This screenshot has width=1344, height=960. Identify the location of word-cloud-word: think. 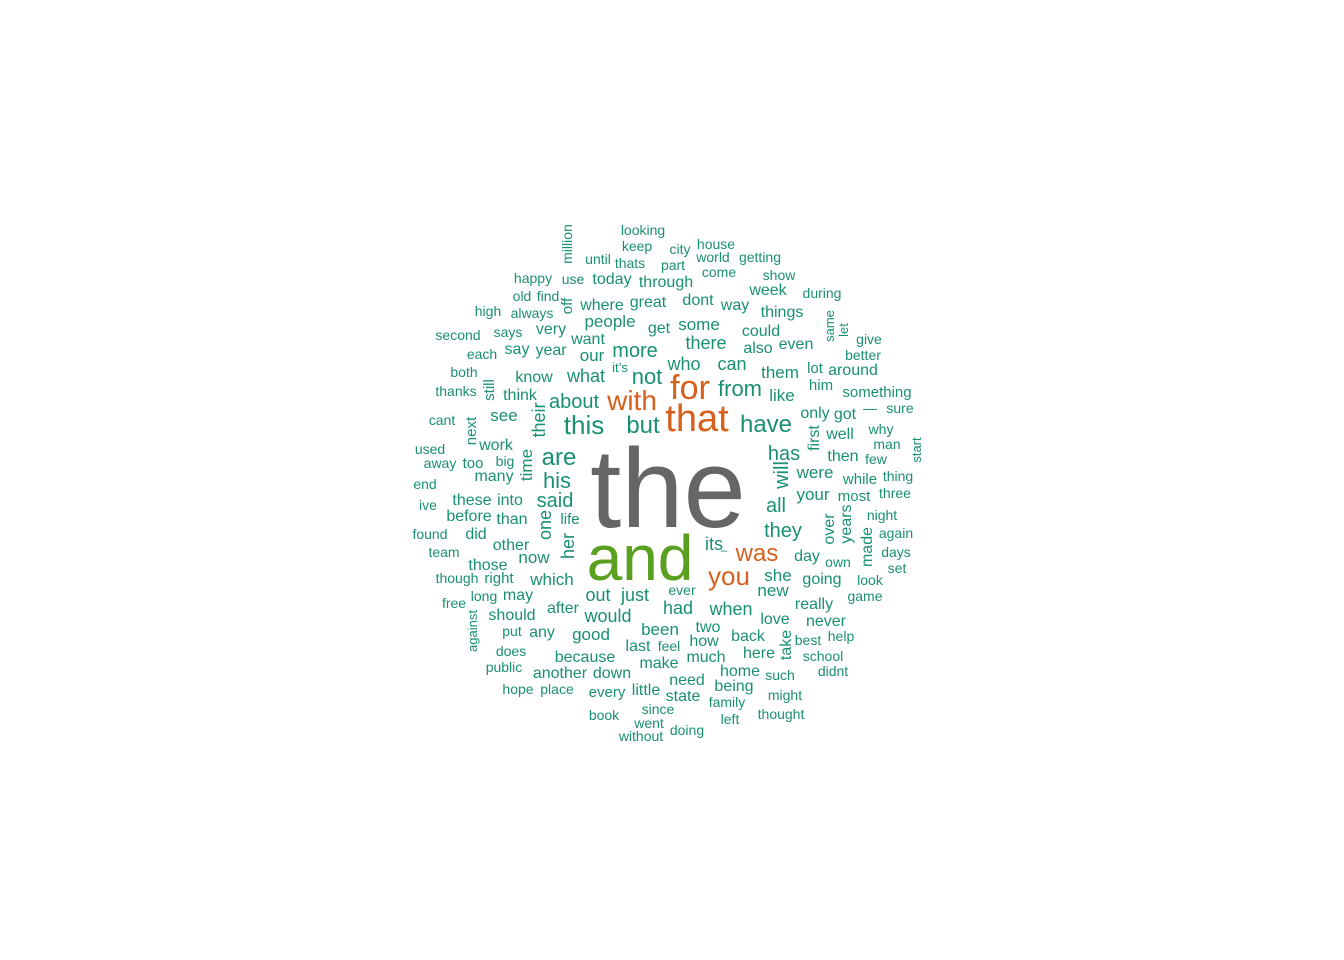
(520, 395).